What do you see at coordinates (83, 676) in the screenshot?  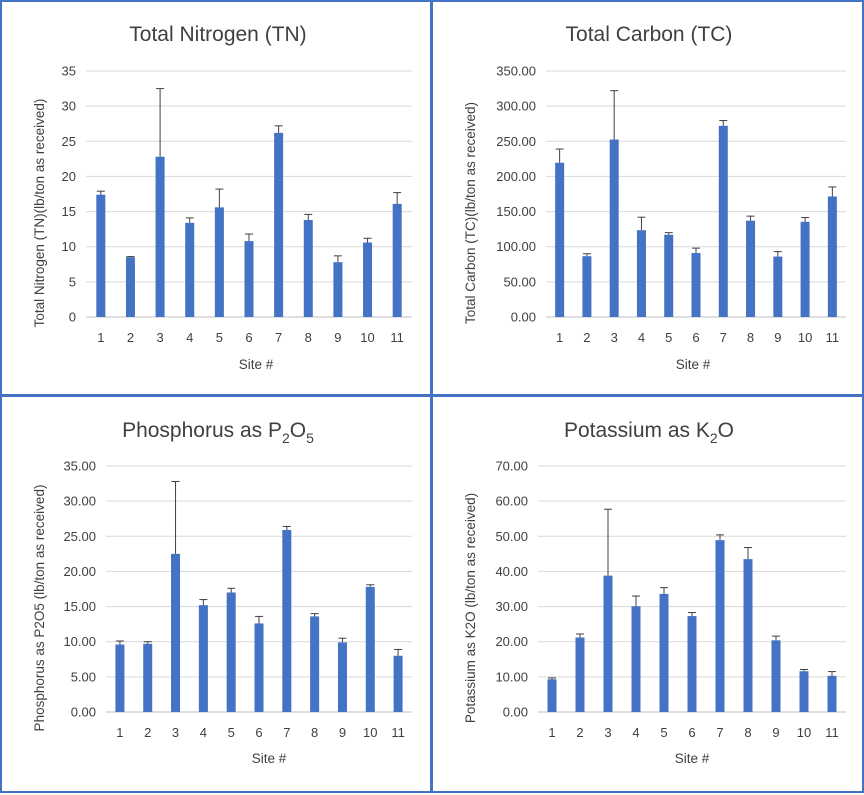 I see `y-tick-label: 5.00` at bounding box center [83, 676].